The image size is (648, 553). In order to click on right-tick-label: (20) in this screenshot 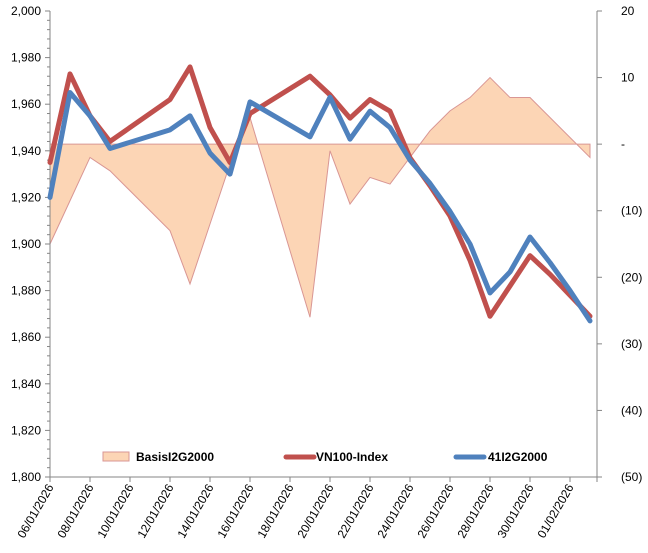, I will do `click(631, 277)`.